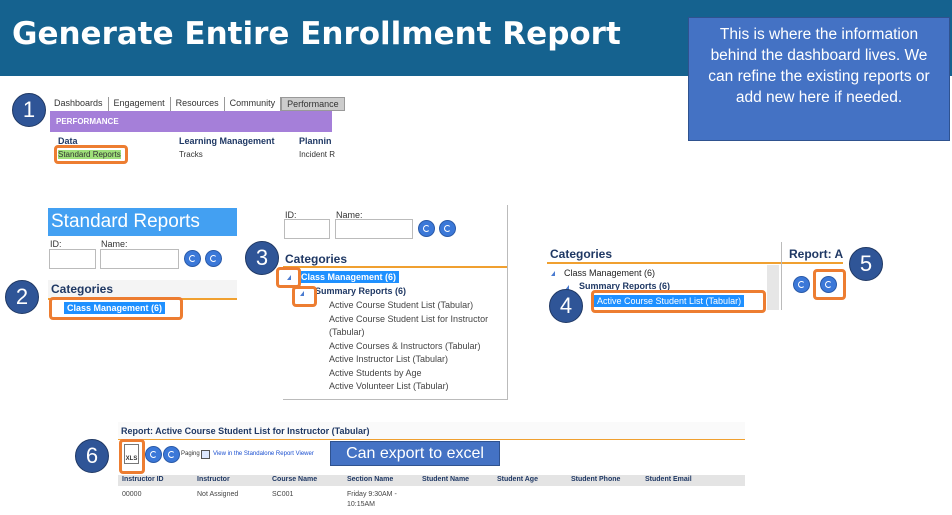 This screenshot has height=515, width=952. What do you see at coordinates (446, 479) in the screenshot?
I see `column-header: Student Name` at bounding box center [446, 479].